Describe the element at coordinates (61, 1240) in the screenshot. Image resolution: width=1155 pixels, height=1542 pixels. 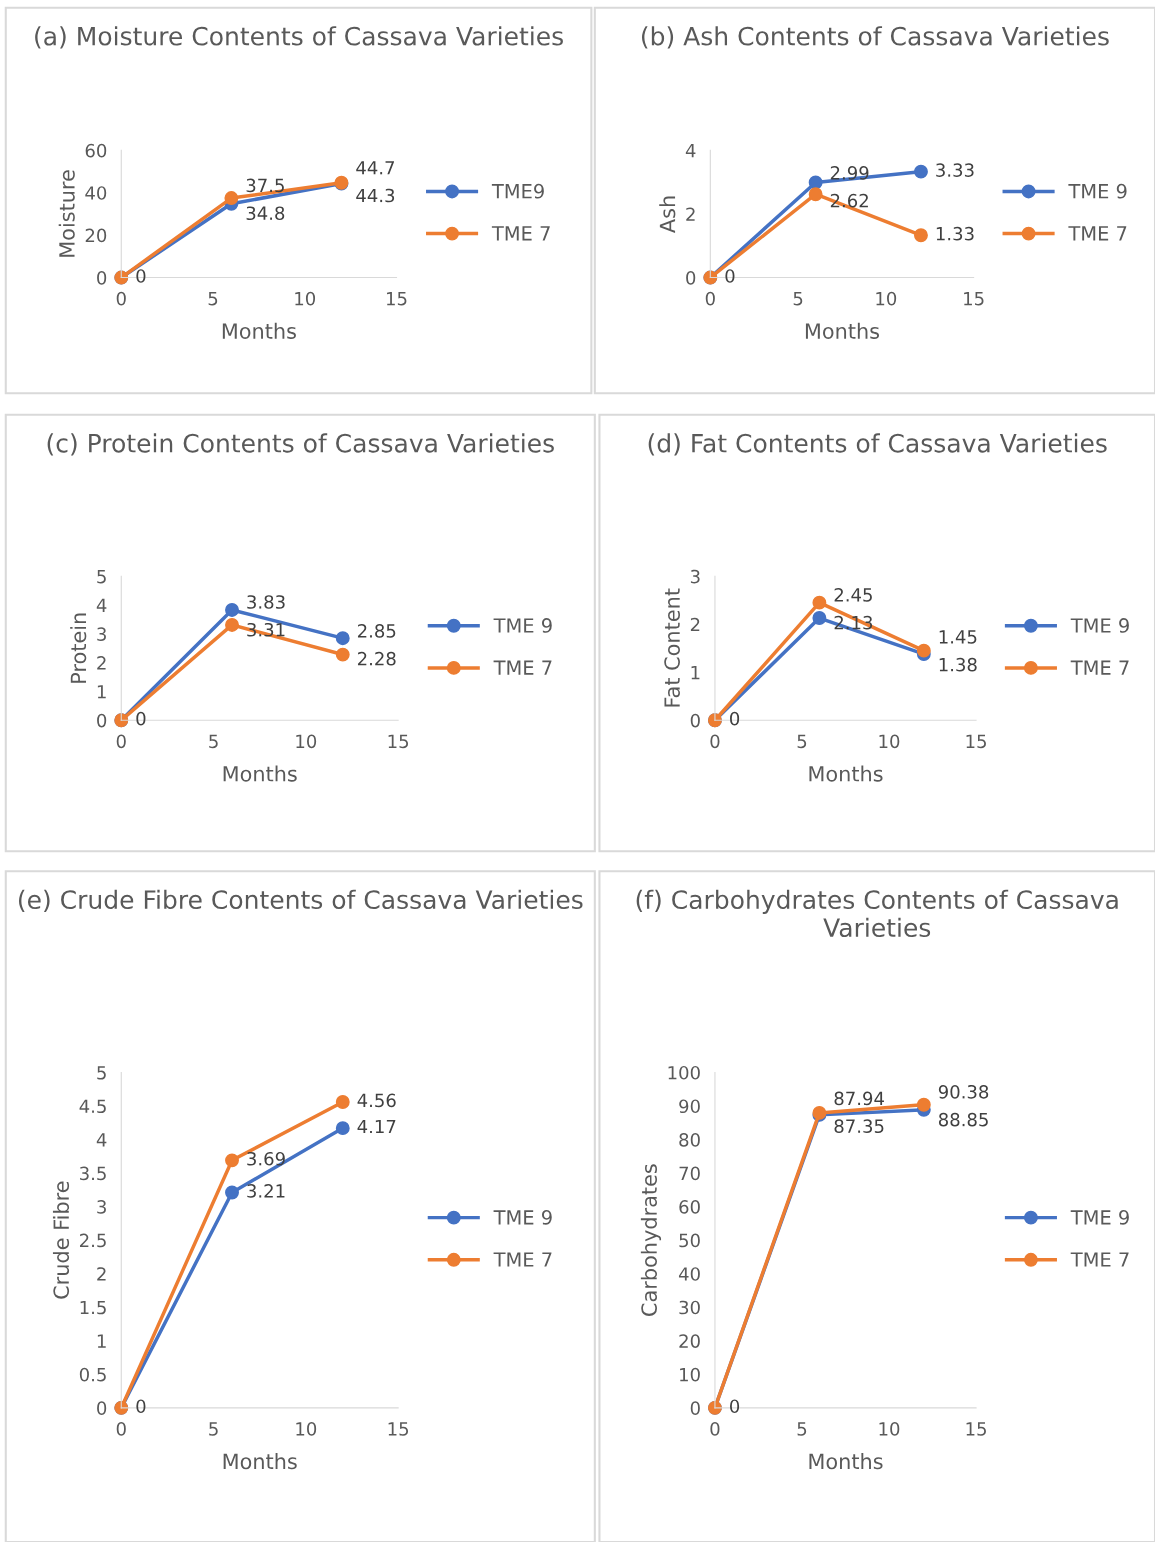
I see `y-axis-title: Crude Fibre` at that location.